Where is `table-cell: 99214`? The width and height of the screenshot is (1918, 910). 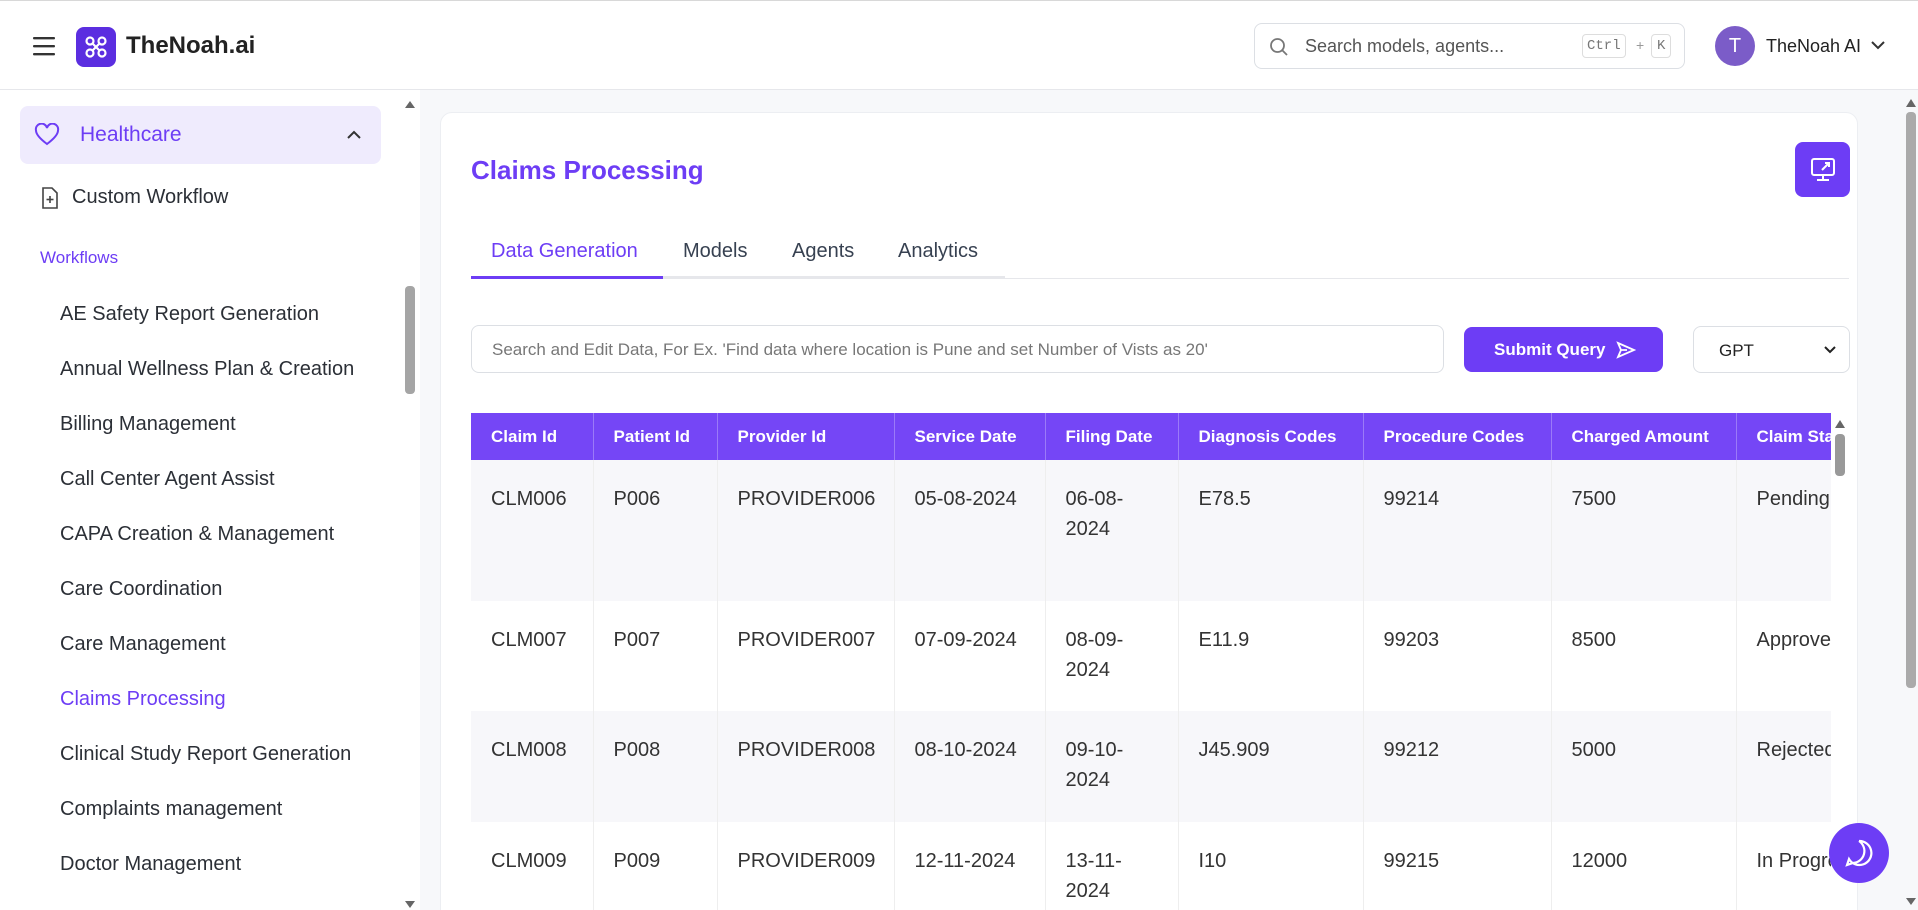
table-cell: 99214 is located at coordinates (1457, 530).